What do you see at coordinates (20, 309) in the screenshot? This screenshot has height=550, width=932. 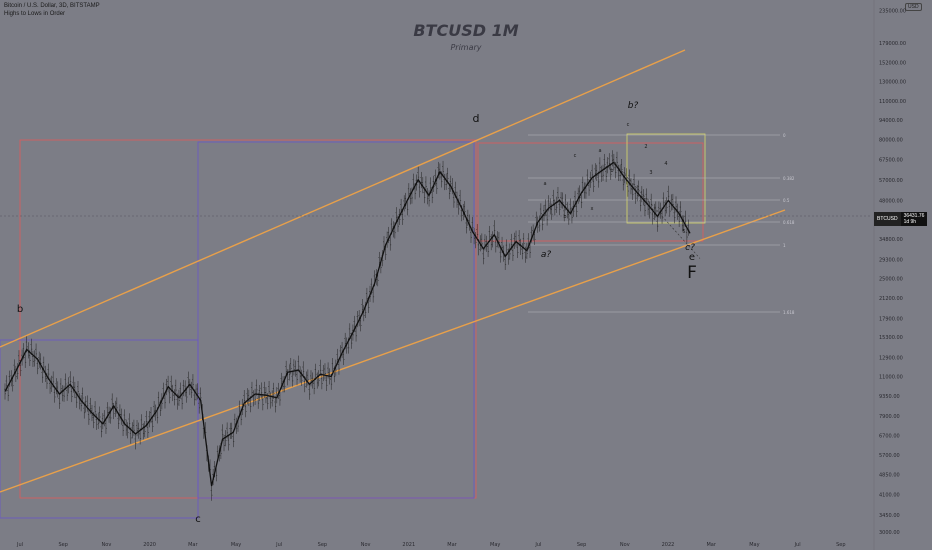 I see `wave-label: b` at bounding box center [20, 309].